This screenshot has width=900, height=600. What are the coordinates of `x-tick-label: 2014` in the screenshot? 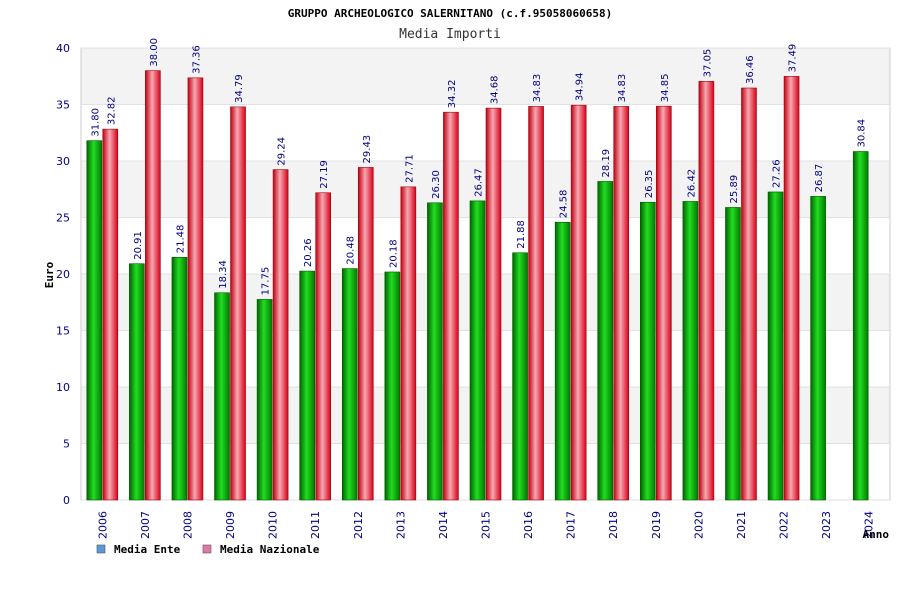 It's located at (443, 525).